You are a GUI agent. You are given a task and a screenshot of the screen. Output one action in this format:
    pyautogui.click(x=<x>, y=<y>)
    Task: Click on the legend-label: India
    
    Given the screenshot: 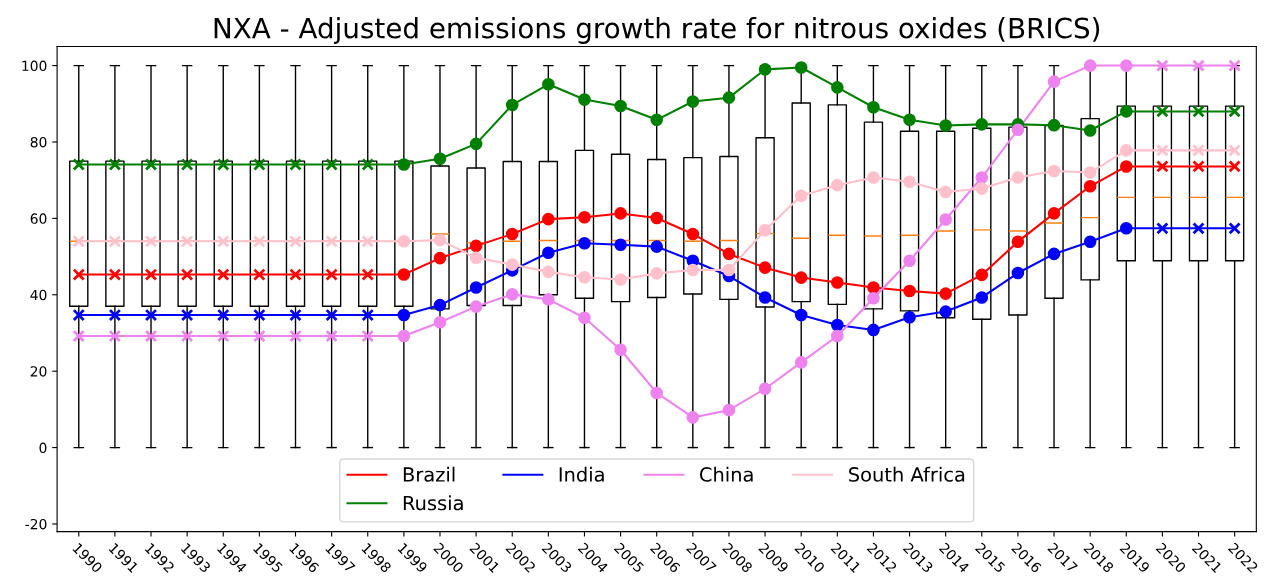 What is the action you would take?
    pyautogui.click(x=581, y=474)
    